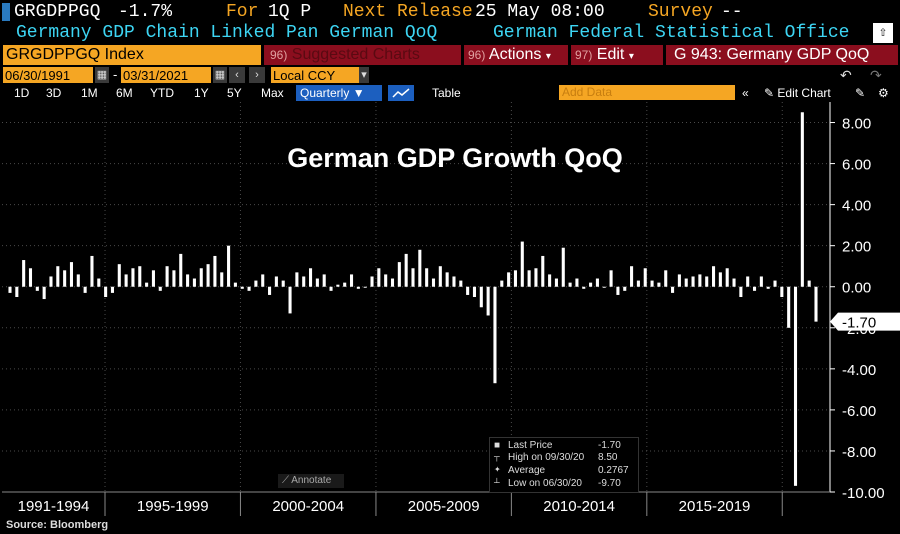  What do you see at coordinates (272, 93) in the screenshot?
I see `period-max: Max` at bounding box center [272, 93].